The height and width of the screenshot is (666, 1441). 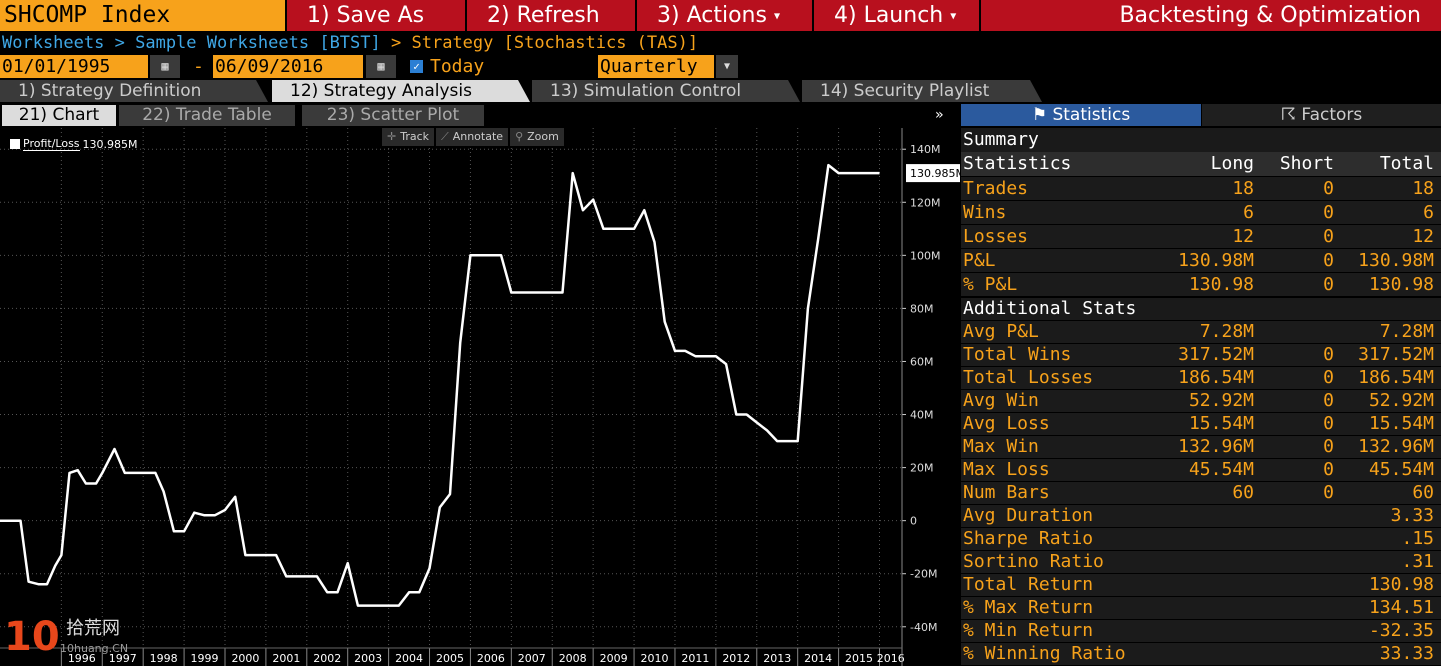 What do you see at coordinates (288, 66) in the screenshot?
I see `end-date-input: 06/09/2016` at bounding box center [288, 66].